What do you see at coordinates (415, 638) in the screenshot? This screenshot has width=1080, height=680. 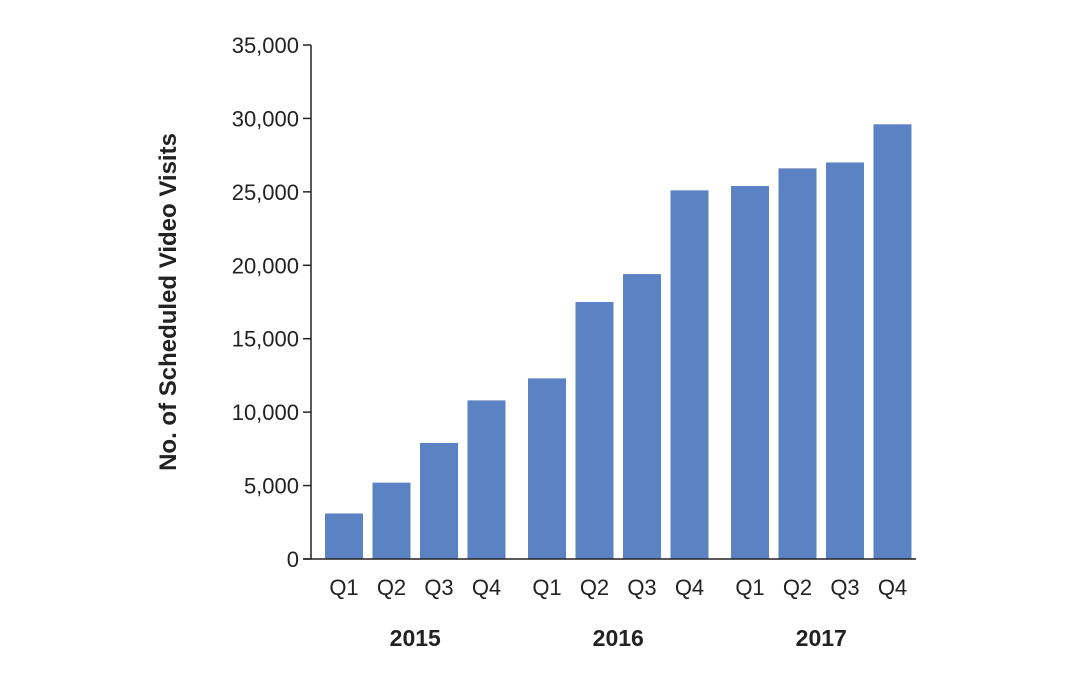 I see `x-group-label: 2015` at bounding box center [415, 638].